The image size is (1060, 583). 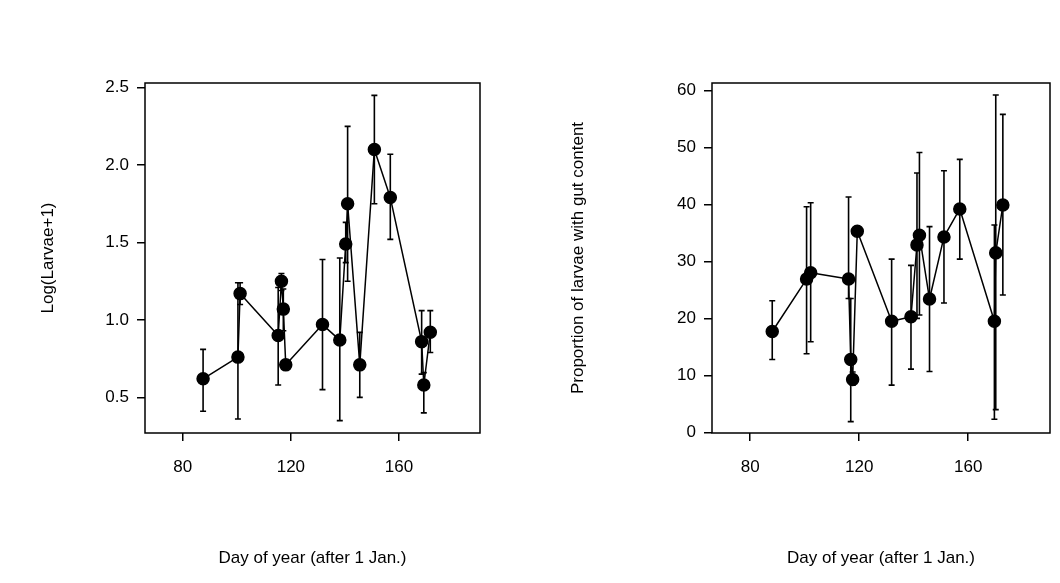 I want to click on y-tick-label: 10, so click(x=686, y=375).